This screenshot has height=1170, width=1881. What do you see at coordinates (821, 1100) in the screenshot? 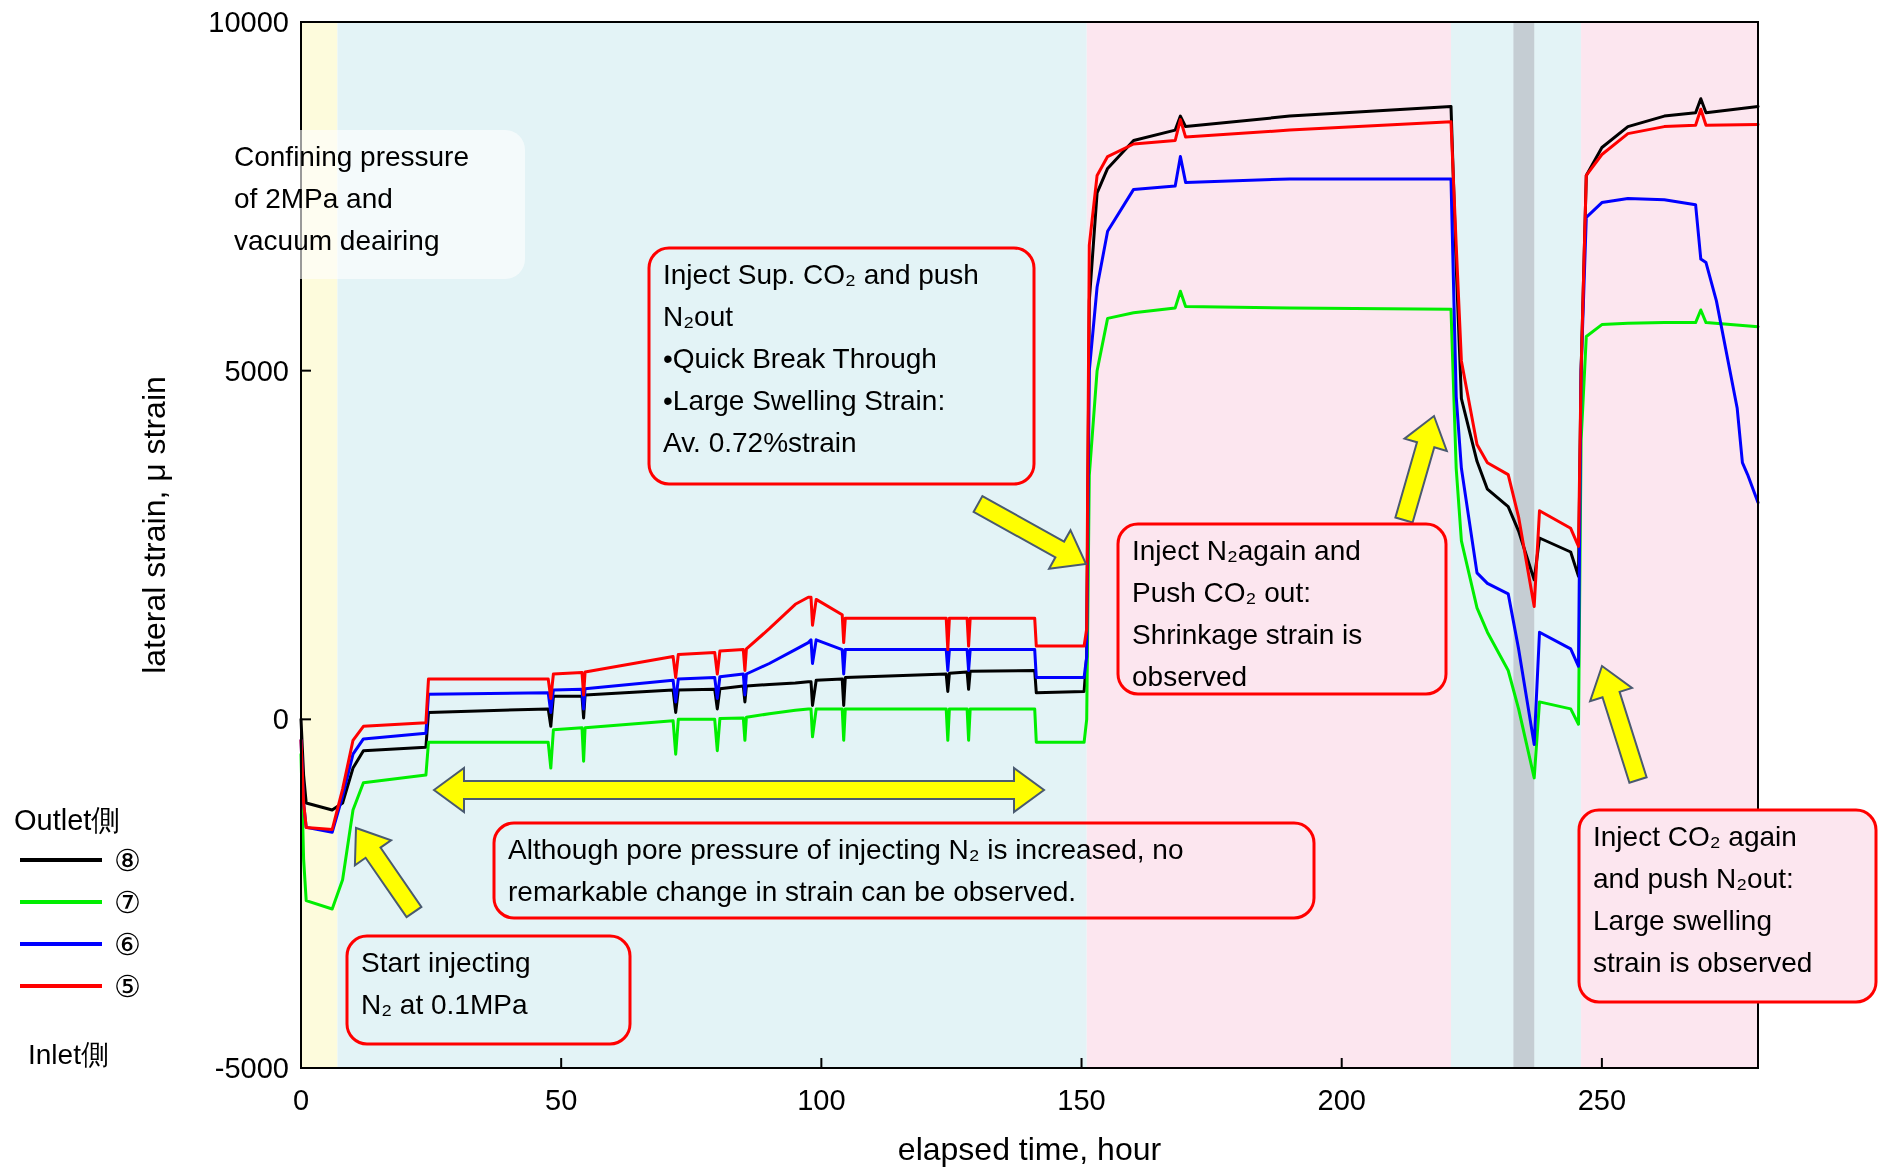
I see `x-tick-label: 100` at bounding box center [821, 1100].